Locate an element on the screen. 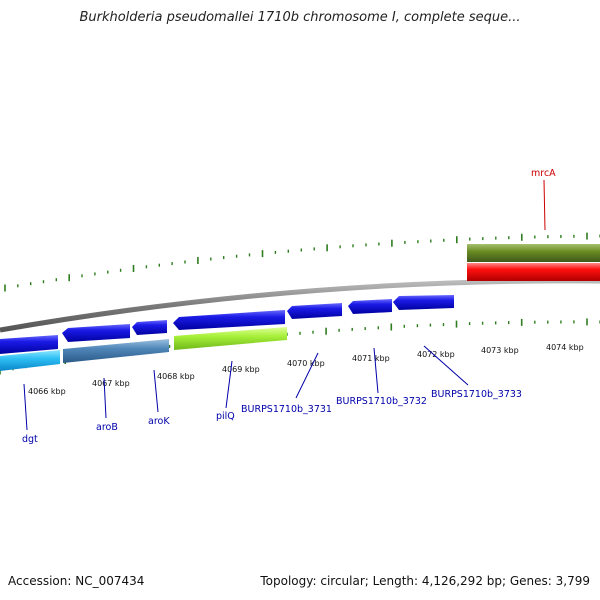 The height and width of the screenshot is (600, 600). gene-label-mrcA: mrcA is located at coordinates (543, 173).